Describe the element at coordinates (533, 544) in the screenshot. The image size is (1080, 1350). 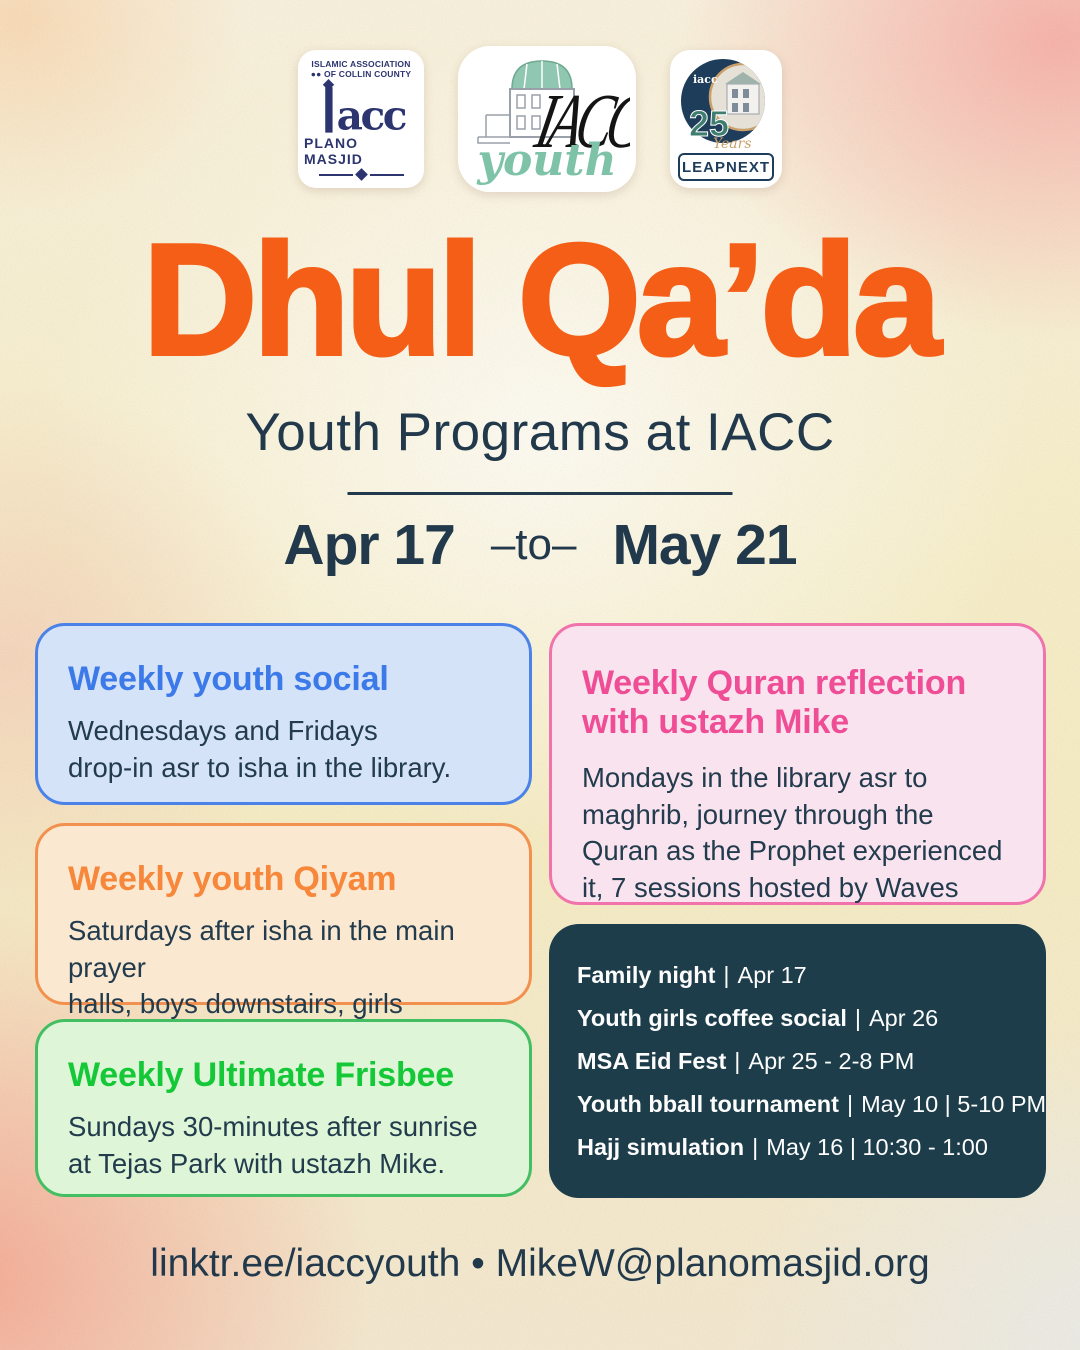
I see `date-connector: –to–` at that location.